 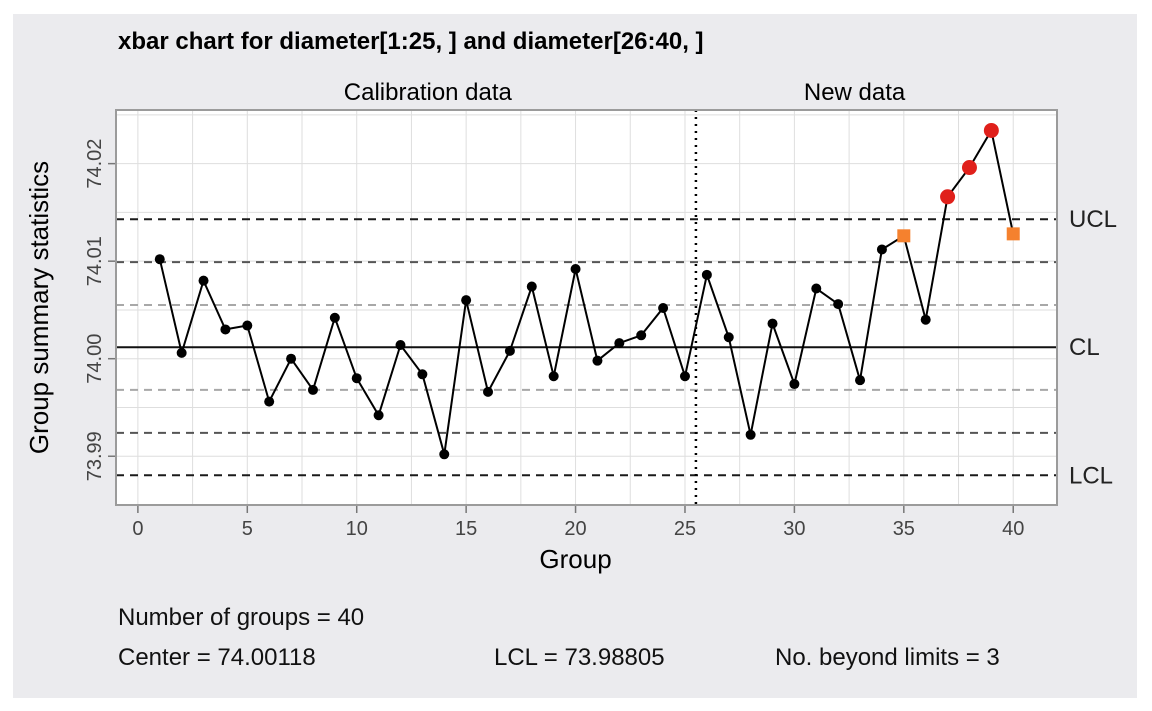 I want to click on y-tick-label: 74.01, so click(x=95, y=261).